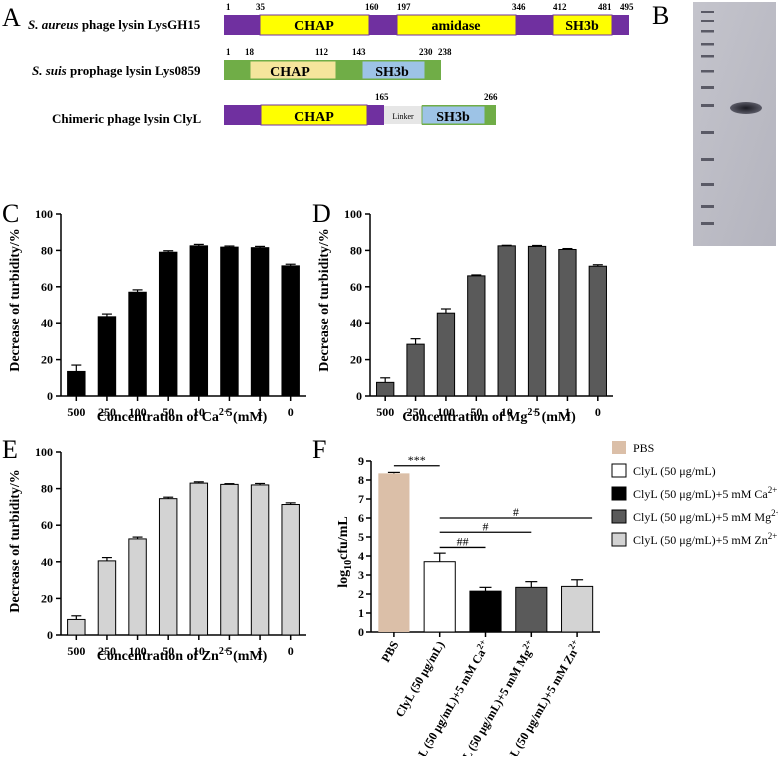 The image size is (778, 761). I want to click on clyl-sh3b-domain, so click(453, 115).